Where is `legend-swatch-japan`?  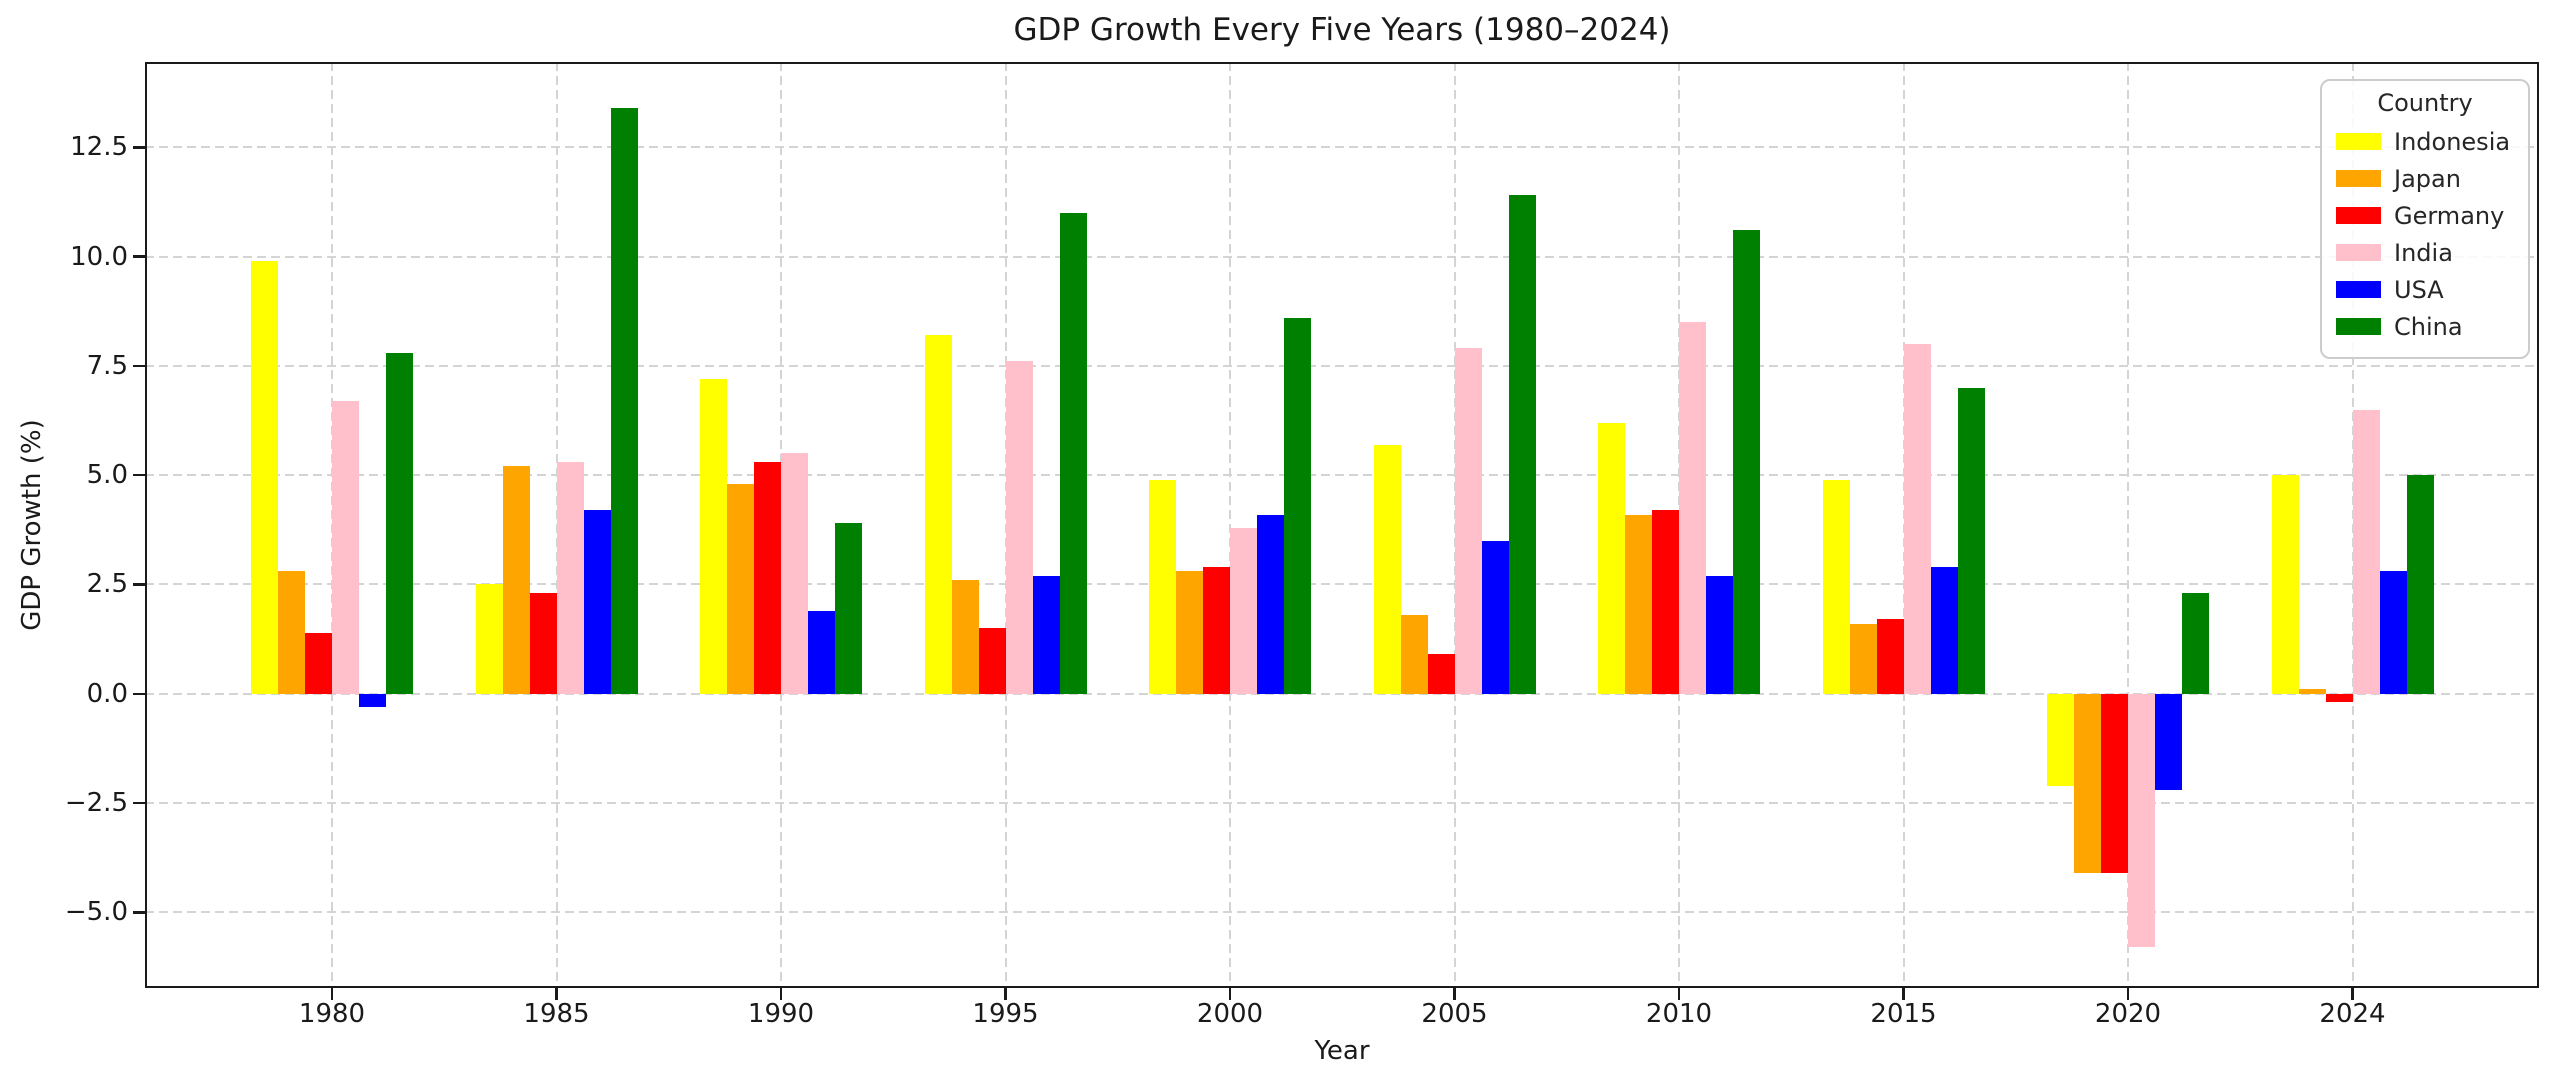
legend-swatch-japan is located at coordinates (2358, 178).